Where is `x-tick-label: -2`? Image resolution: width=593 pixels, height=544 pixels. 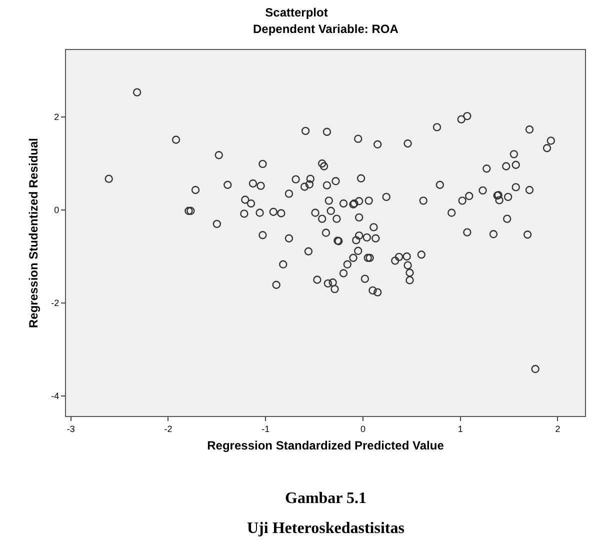 x-tick-label: -2 is located at coordinates (168, 429).